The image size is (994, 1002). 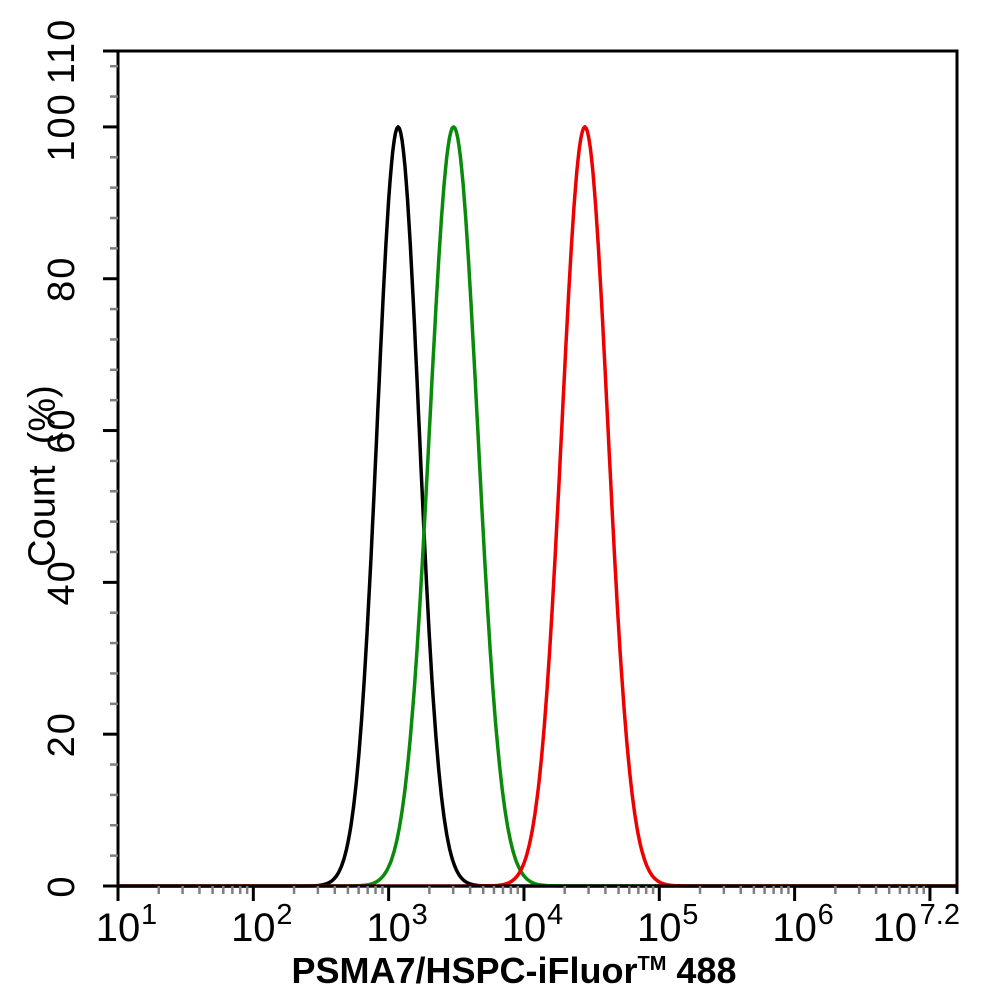 I want to click on x-tick-label-exponent: 6, so click(x=826, y=915).